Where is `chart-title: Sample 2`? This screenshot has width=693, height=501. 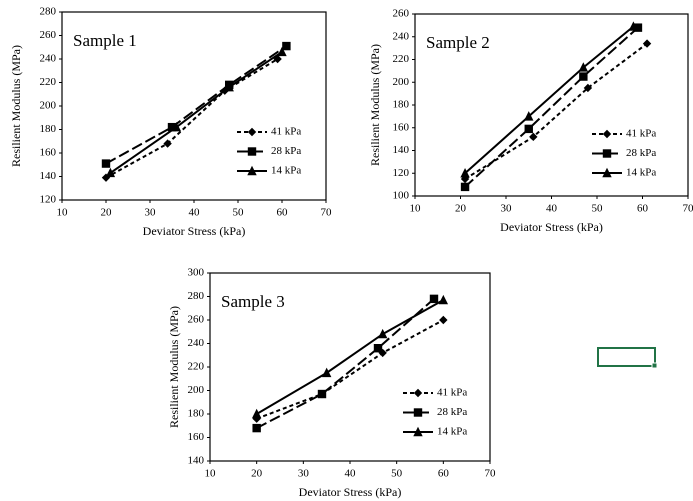
chart-title: Sample 2 is located at coordinates (458, 42).